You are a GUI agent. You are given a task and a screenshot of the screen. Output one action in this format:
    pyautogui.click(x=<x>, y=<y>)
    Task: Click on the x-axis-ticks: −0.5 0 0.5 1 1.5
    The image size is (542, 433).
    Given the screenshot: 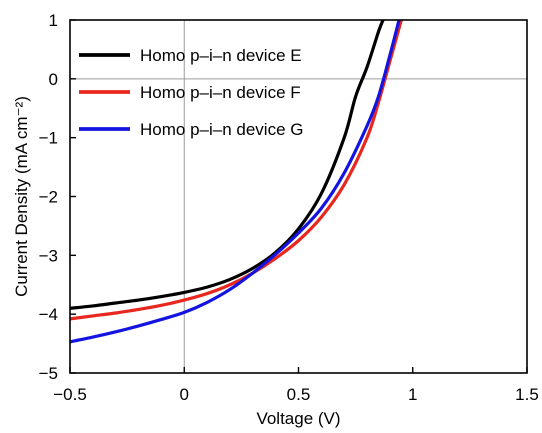 What is the action you would take?
    pyautogui.click(x=296, y=385)
    